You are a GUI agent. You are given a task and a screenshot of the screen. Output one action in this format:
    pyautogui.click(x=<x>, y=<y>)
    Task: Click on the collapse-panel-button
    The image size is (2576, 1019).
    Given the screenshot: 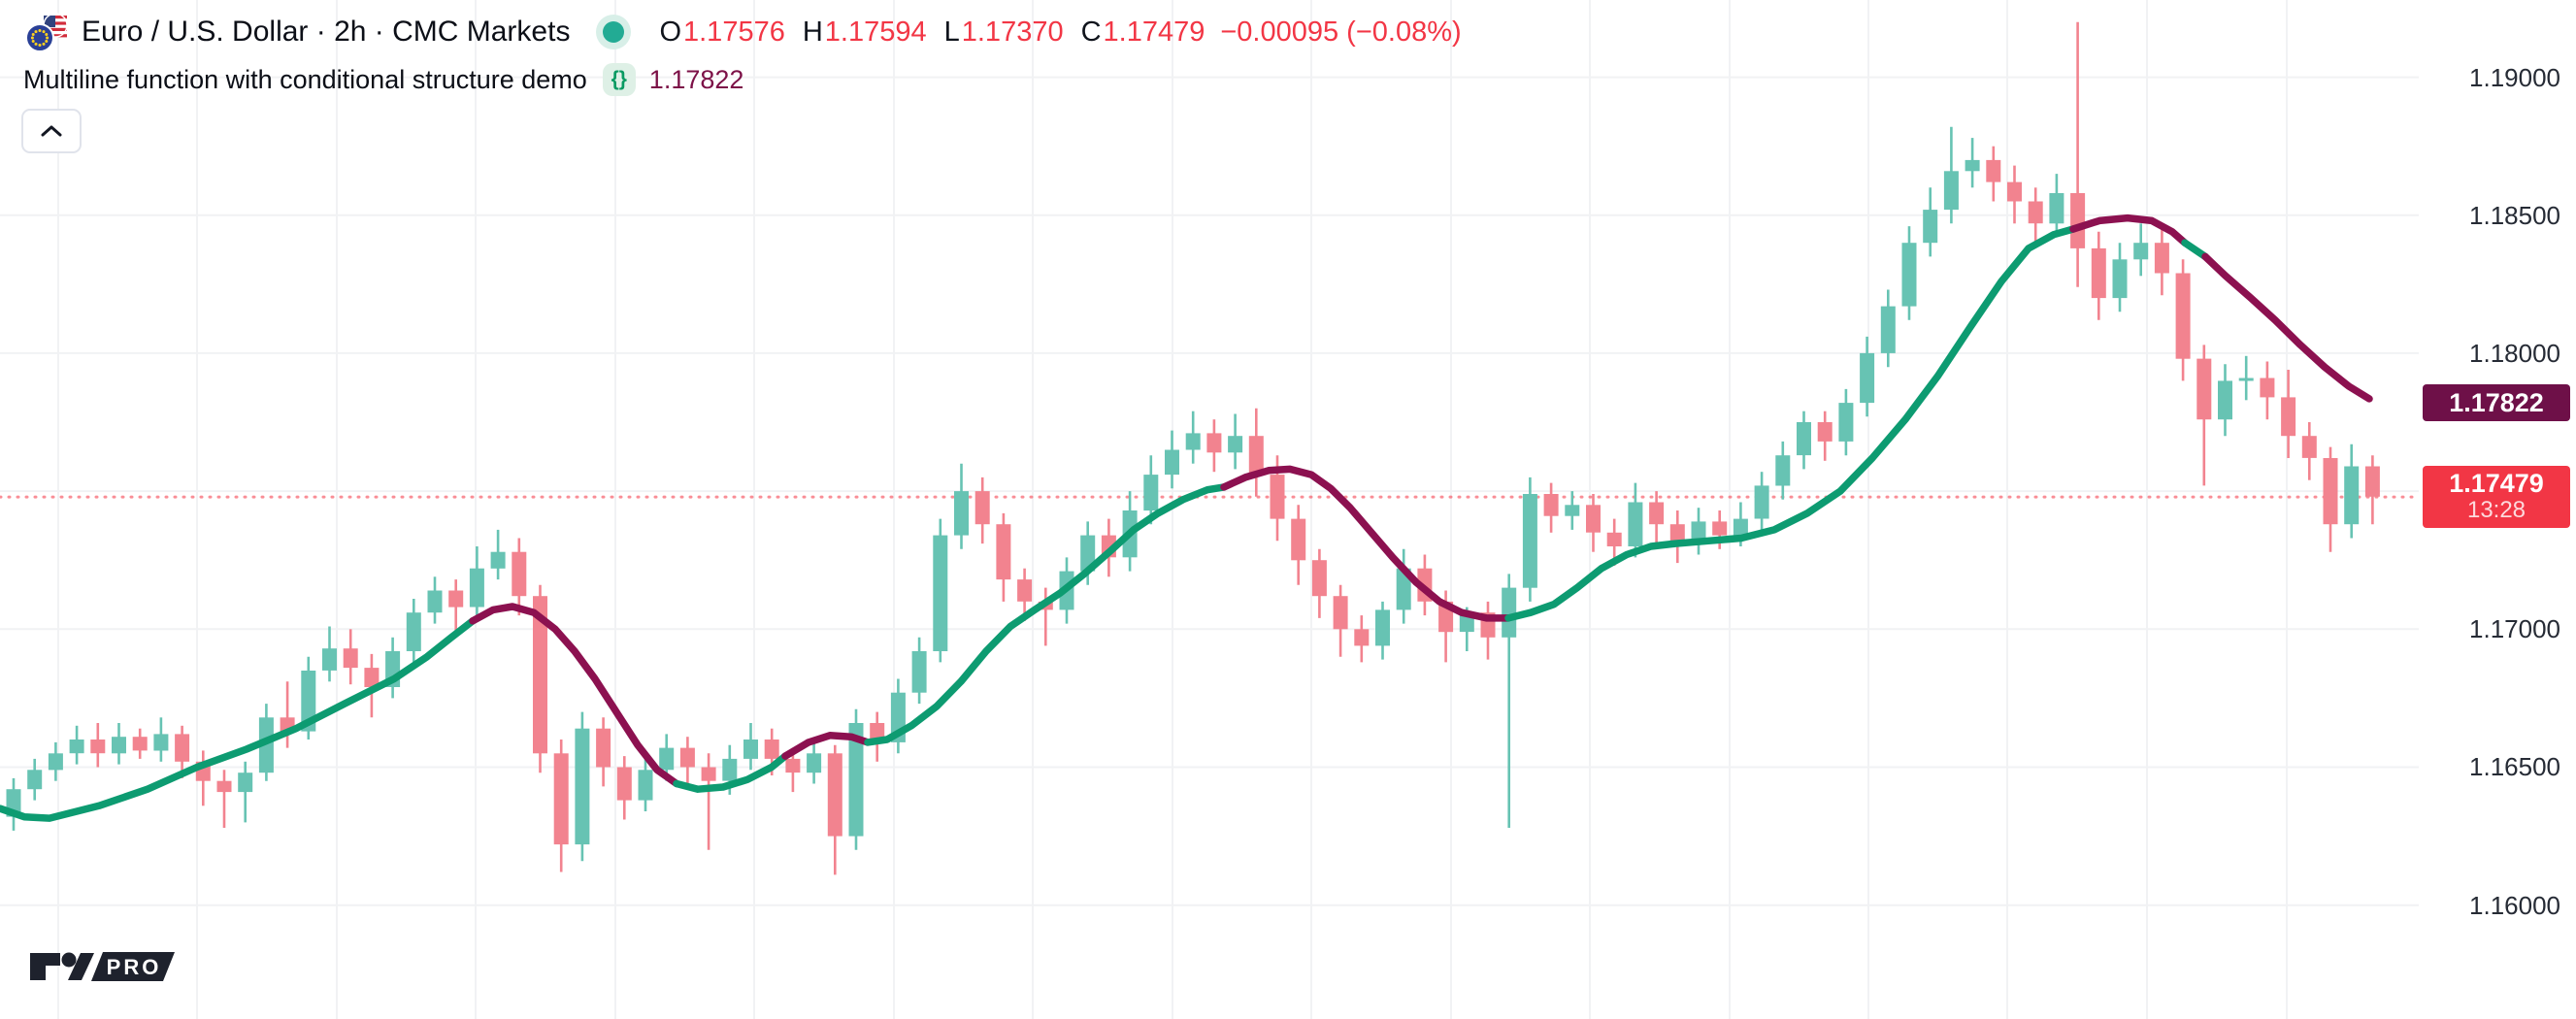 What is the action you would take?
    pyautogui.click(x=51, y=131)
    